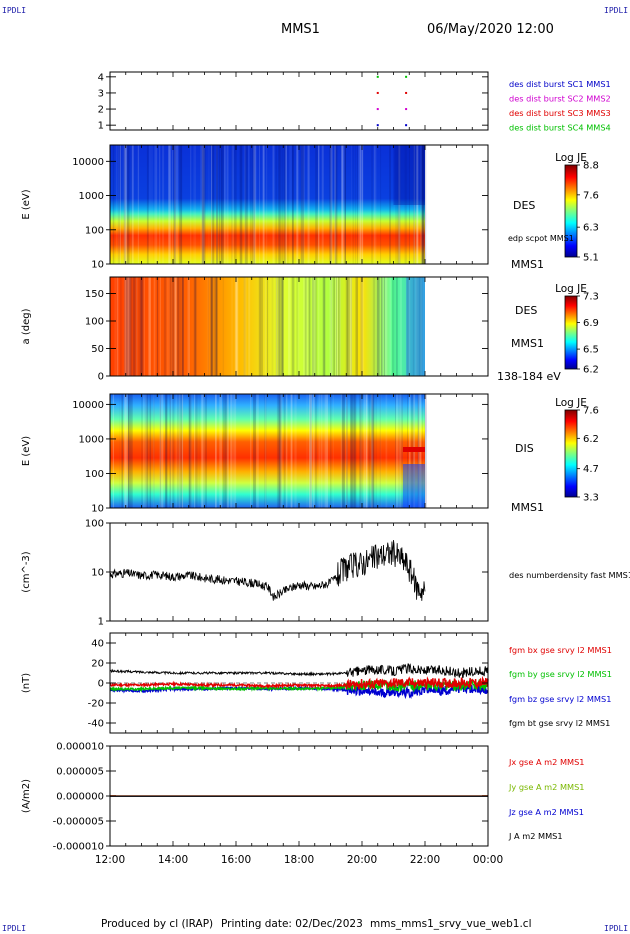  What do you see at coordinates (97, 644) in the screenshot?
I see `y-tick-label: 40` at bounding box center [97, 644].